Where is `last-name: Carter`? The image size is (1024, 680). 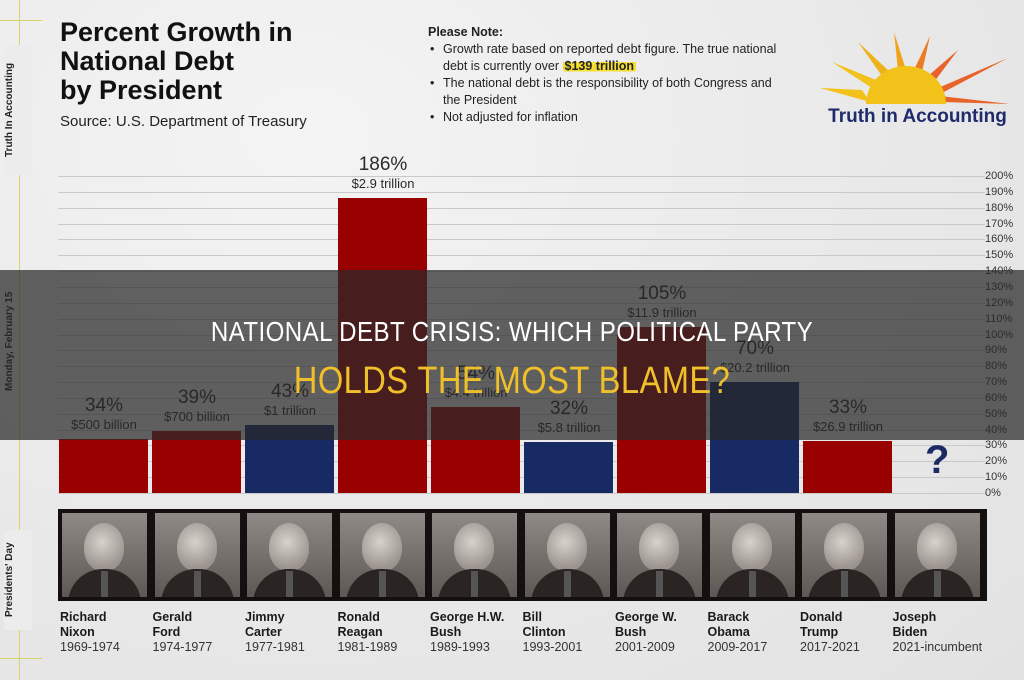
last-name: Carter is located at coordinates (263, 632).